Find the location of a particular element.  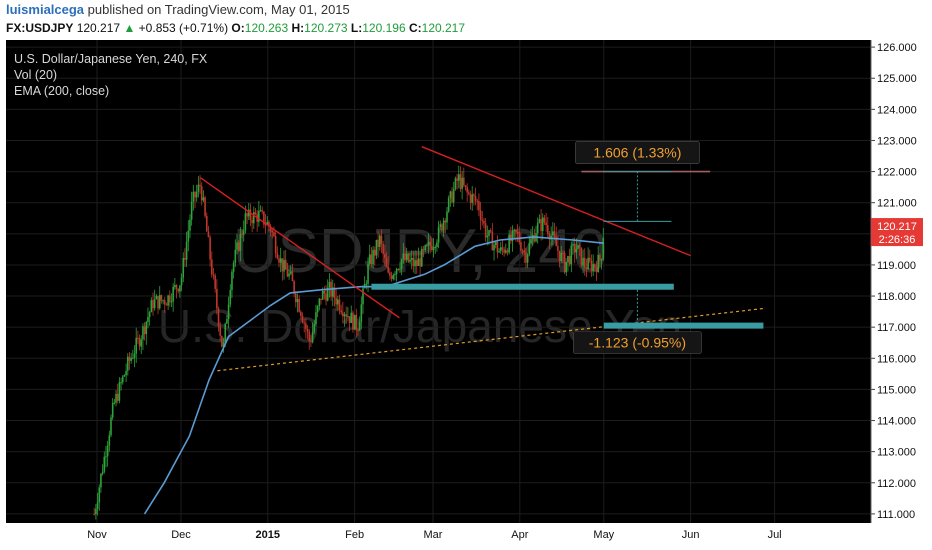

y-tick-label: 112.000 is located at coordinates (896, 484).